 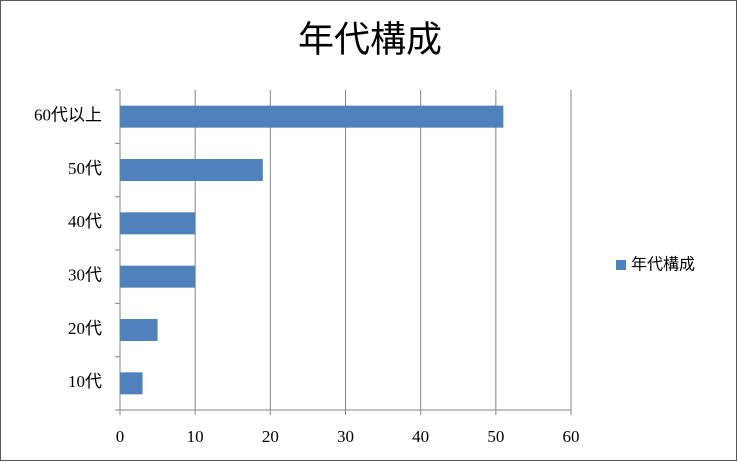 I want to click on y-tick-label: 60代以上, so click(x=68, y=115).